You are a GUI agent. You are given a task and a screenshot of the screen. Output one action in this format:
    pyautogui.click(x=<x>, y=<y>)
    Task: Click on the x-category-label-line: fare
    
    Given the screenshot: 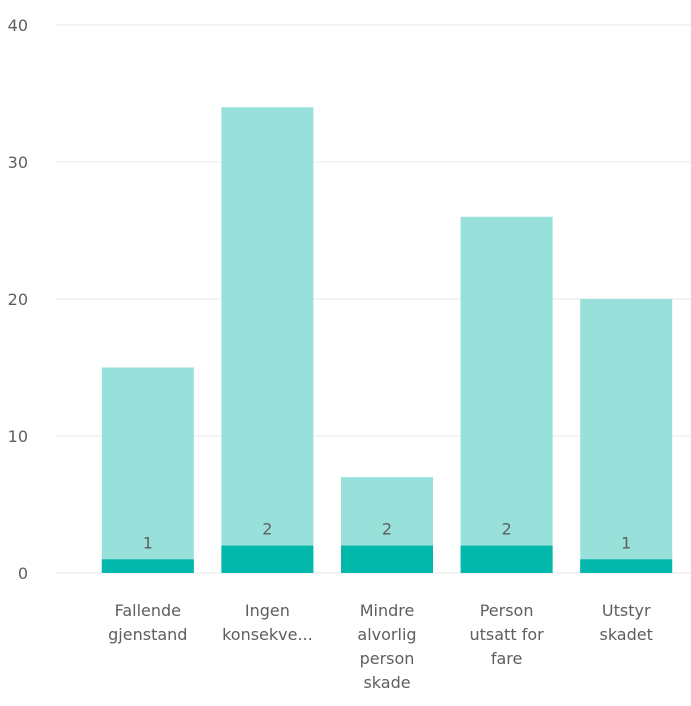 What is the action you would take?
    pyautogui.click(x=507, y=658)
    